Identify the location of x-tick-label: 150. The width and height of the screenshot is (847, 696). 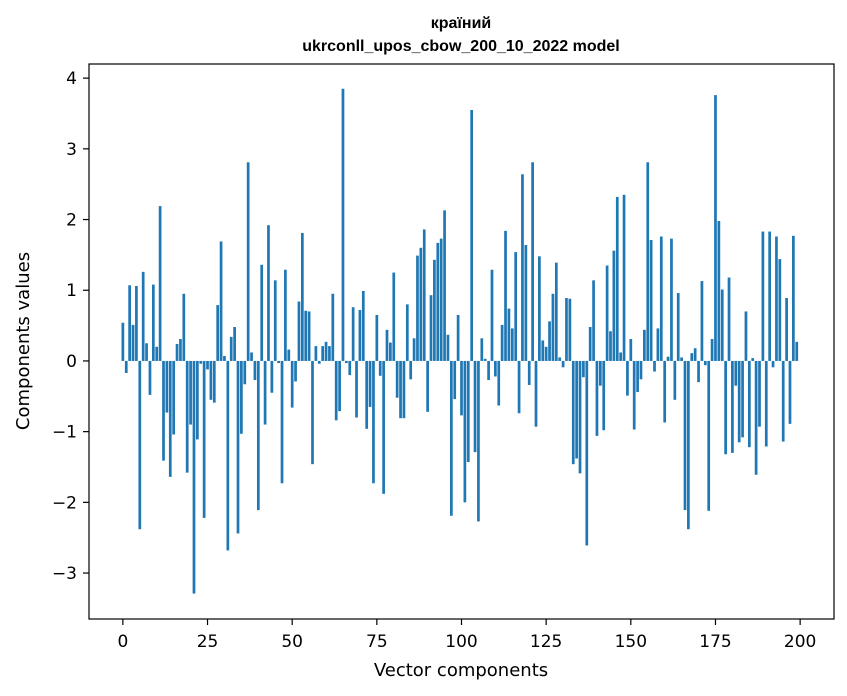
(631, 642).